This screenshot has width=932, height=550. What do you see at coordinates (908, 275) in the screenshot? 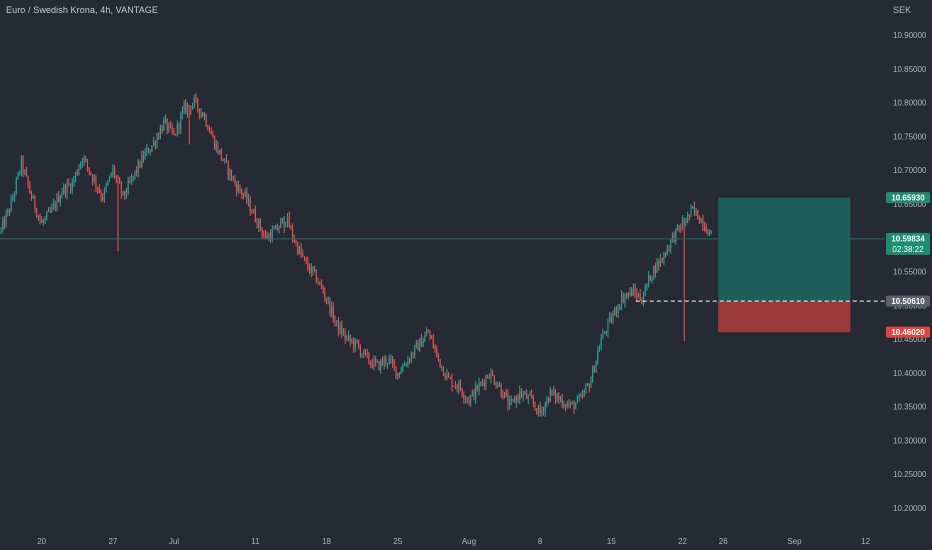
I see `price-axis-area` at bounding box center [908, 275].